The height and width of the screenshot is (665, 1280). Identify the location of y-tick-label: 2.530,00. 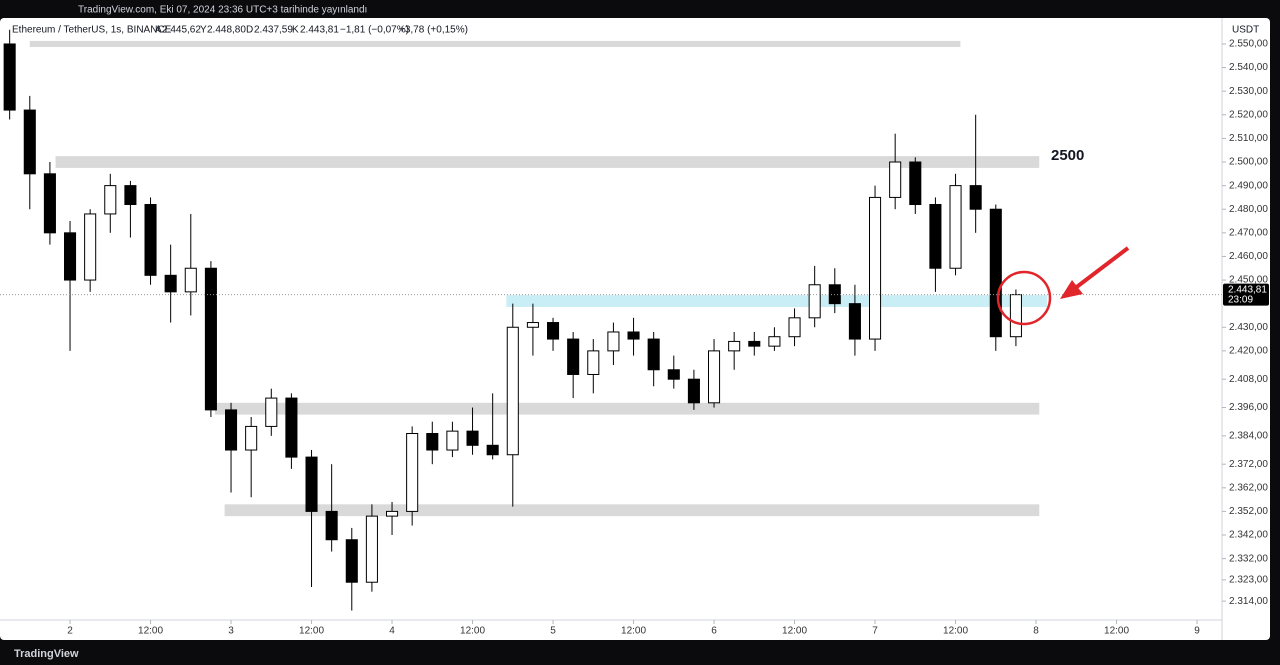
(1248, 91).